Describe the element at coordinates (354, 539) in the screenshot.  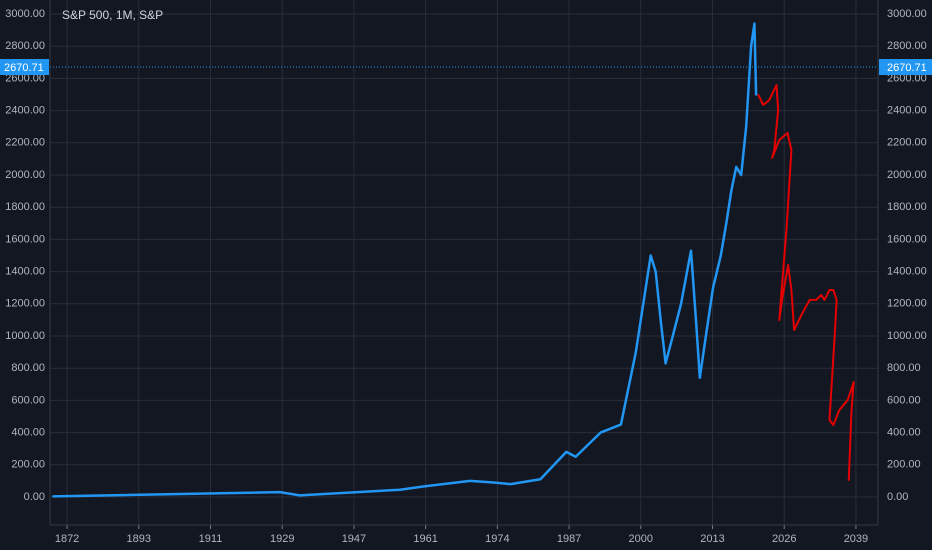
I see `x-tick-label: 1947` at that location.